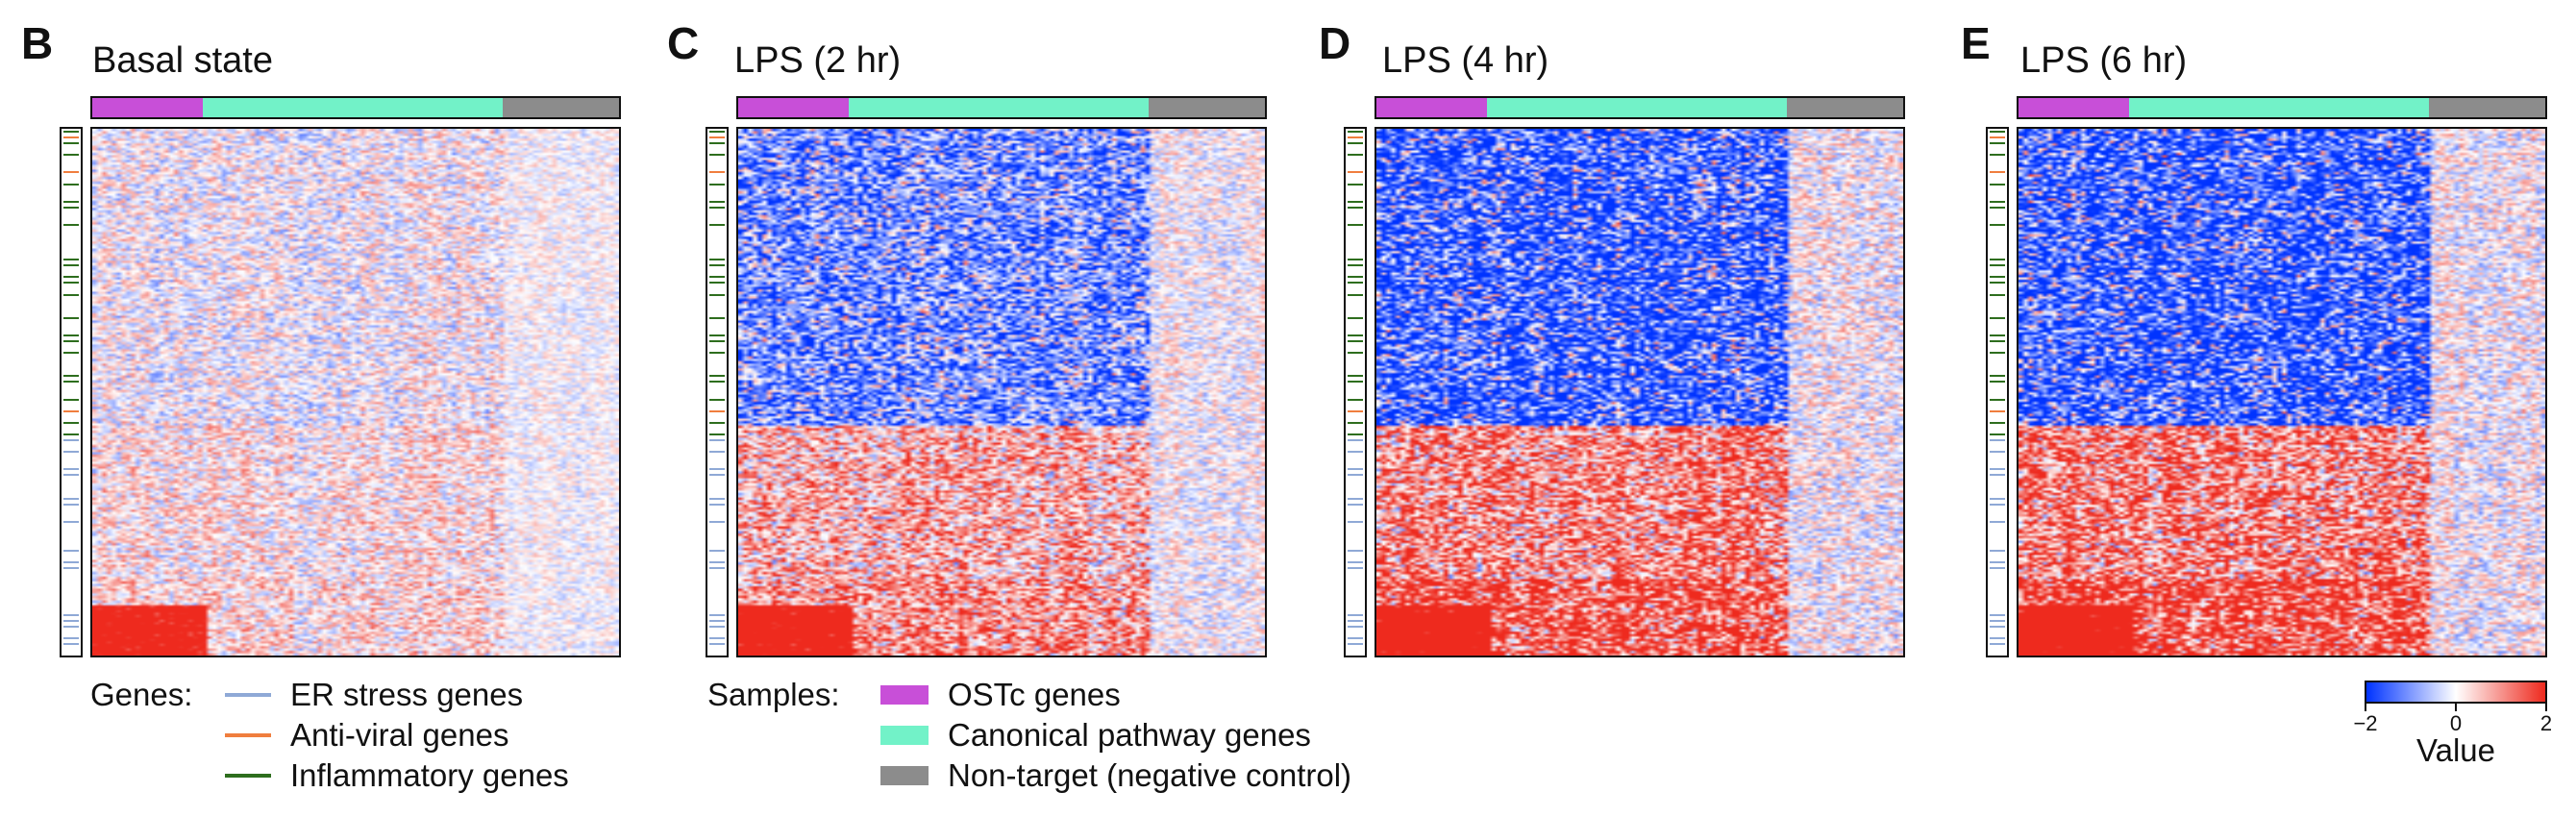  What do you see at coordinates (399, 735) in the screenshot?
I see `legend-anti-viral-label: Anti-viral genes` at bounding box center [399, 735].